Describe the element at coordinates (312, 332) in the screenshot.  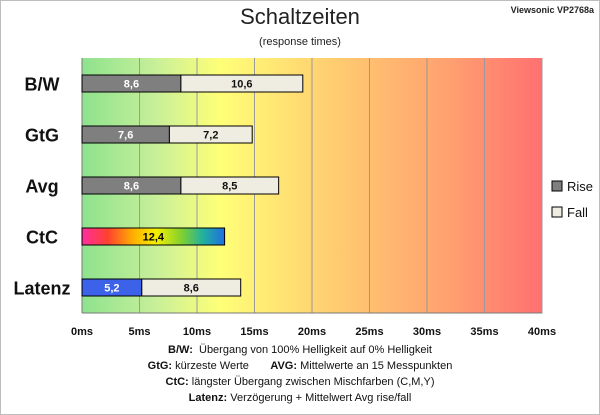
I see `x-tick-label: 20ms` at that location.